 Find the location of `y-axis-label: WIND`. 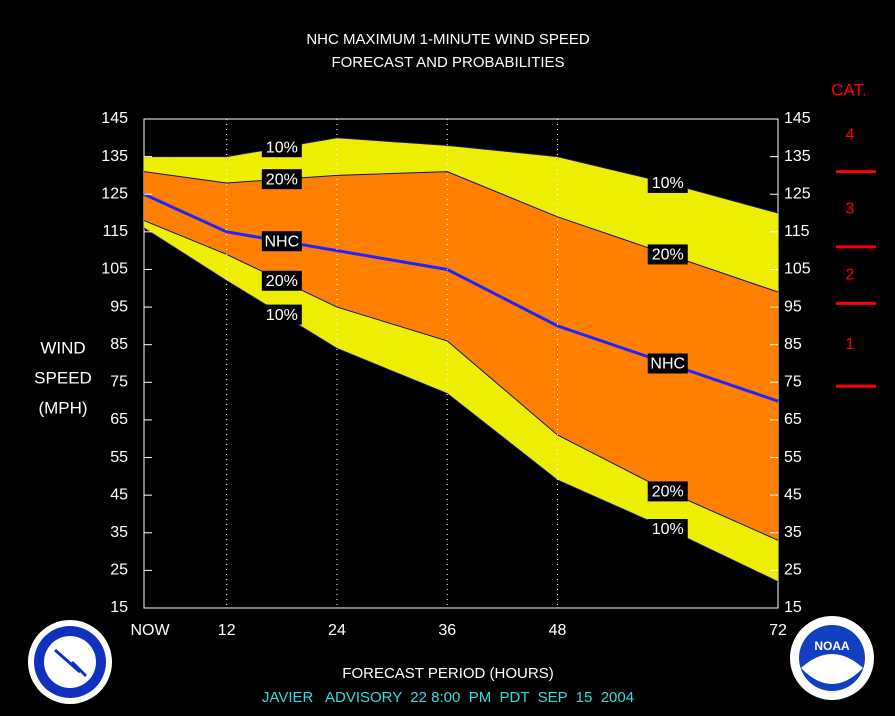

y-axis-label: WIND is located at coordinates (62, 347).